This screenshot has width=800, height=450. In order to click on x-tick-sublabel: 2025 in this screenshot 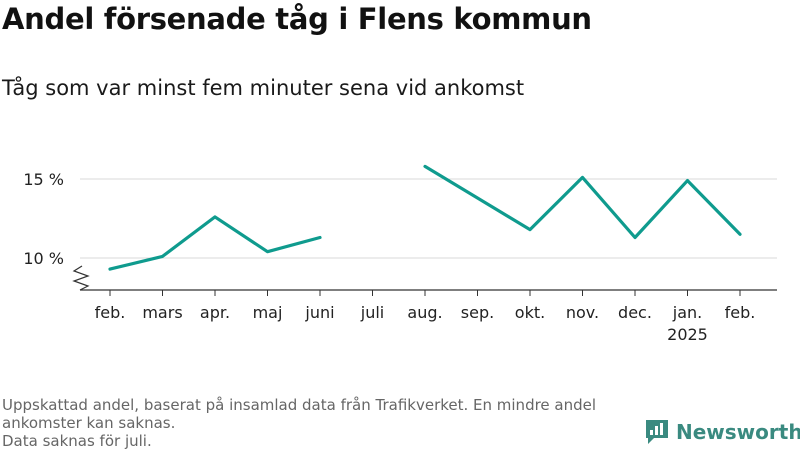, I will do `click(687, 334)`.